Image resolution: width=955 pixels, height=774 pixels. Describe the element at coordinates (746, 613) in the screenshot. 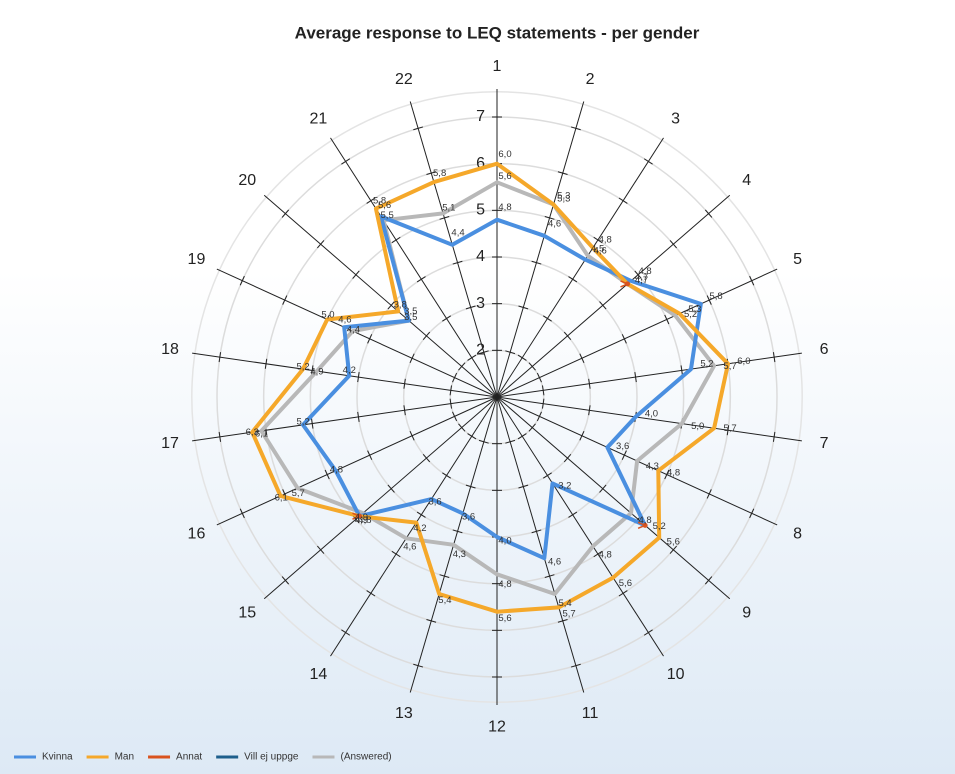

I see `category-label: 9` at that location.